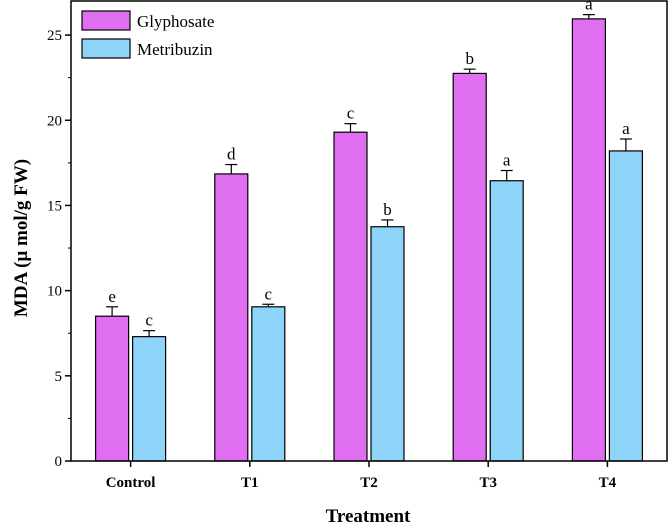 The image size is (669, 531). I want to click on y-tick-label: 15, so click(54, 206).